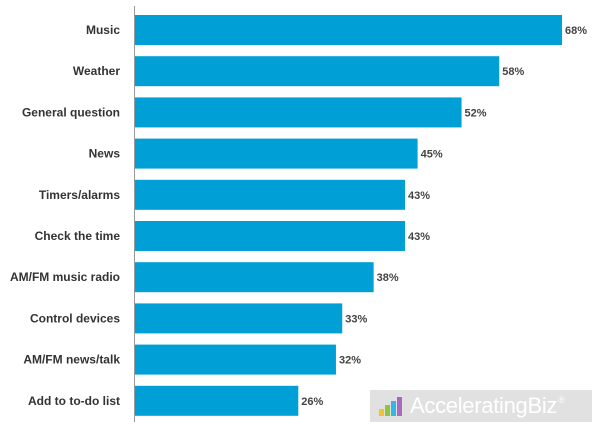 The height and width of the screenshot is (430, 600). What do you see at coordinates (350, 361) in the screenshot?
I see `data-label: 32%` at bounding box center [350, 361].